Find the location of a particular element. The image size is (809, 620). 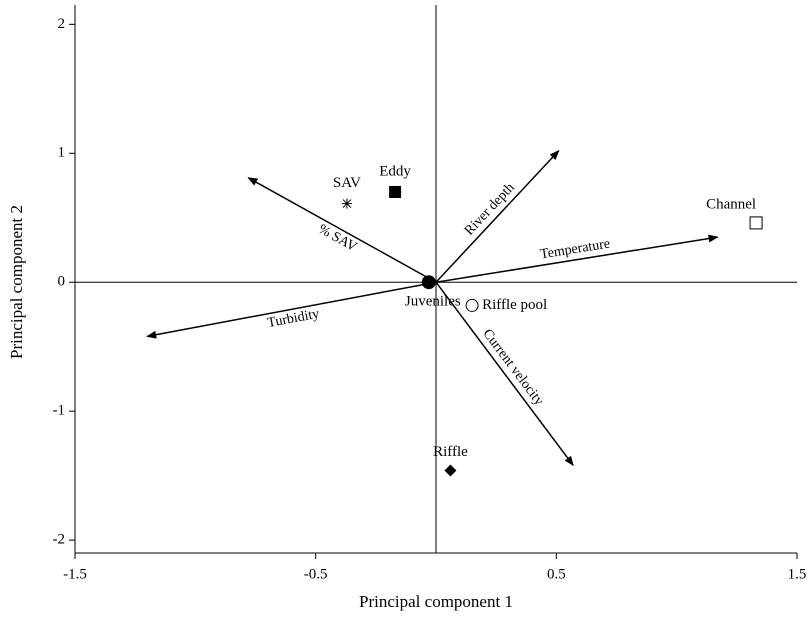

vector-label: River depth is located at coordinates (490, 209).